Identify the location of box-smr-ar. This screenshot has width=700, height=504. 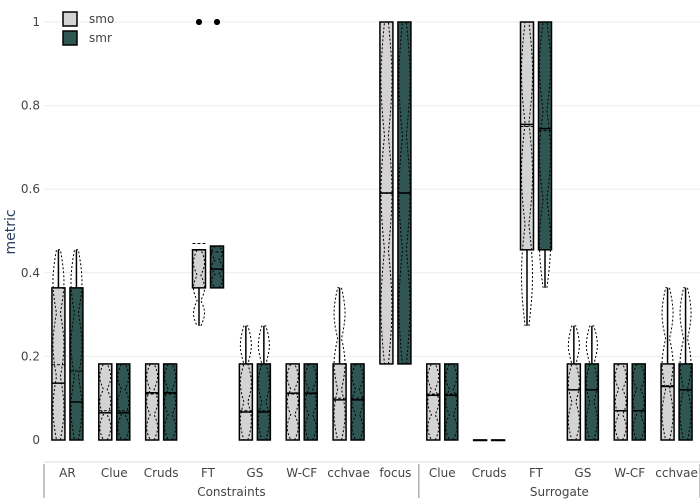
(76, 345).